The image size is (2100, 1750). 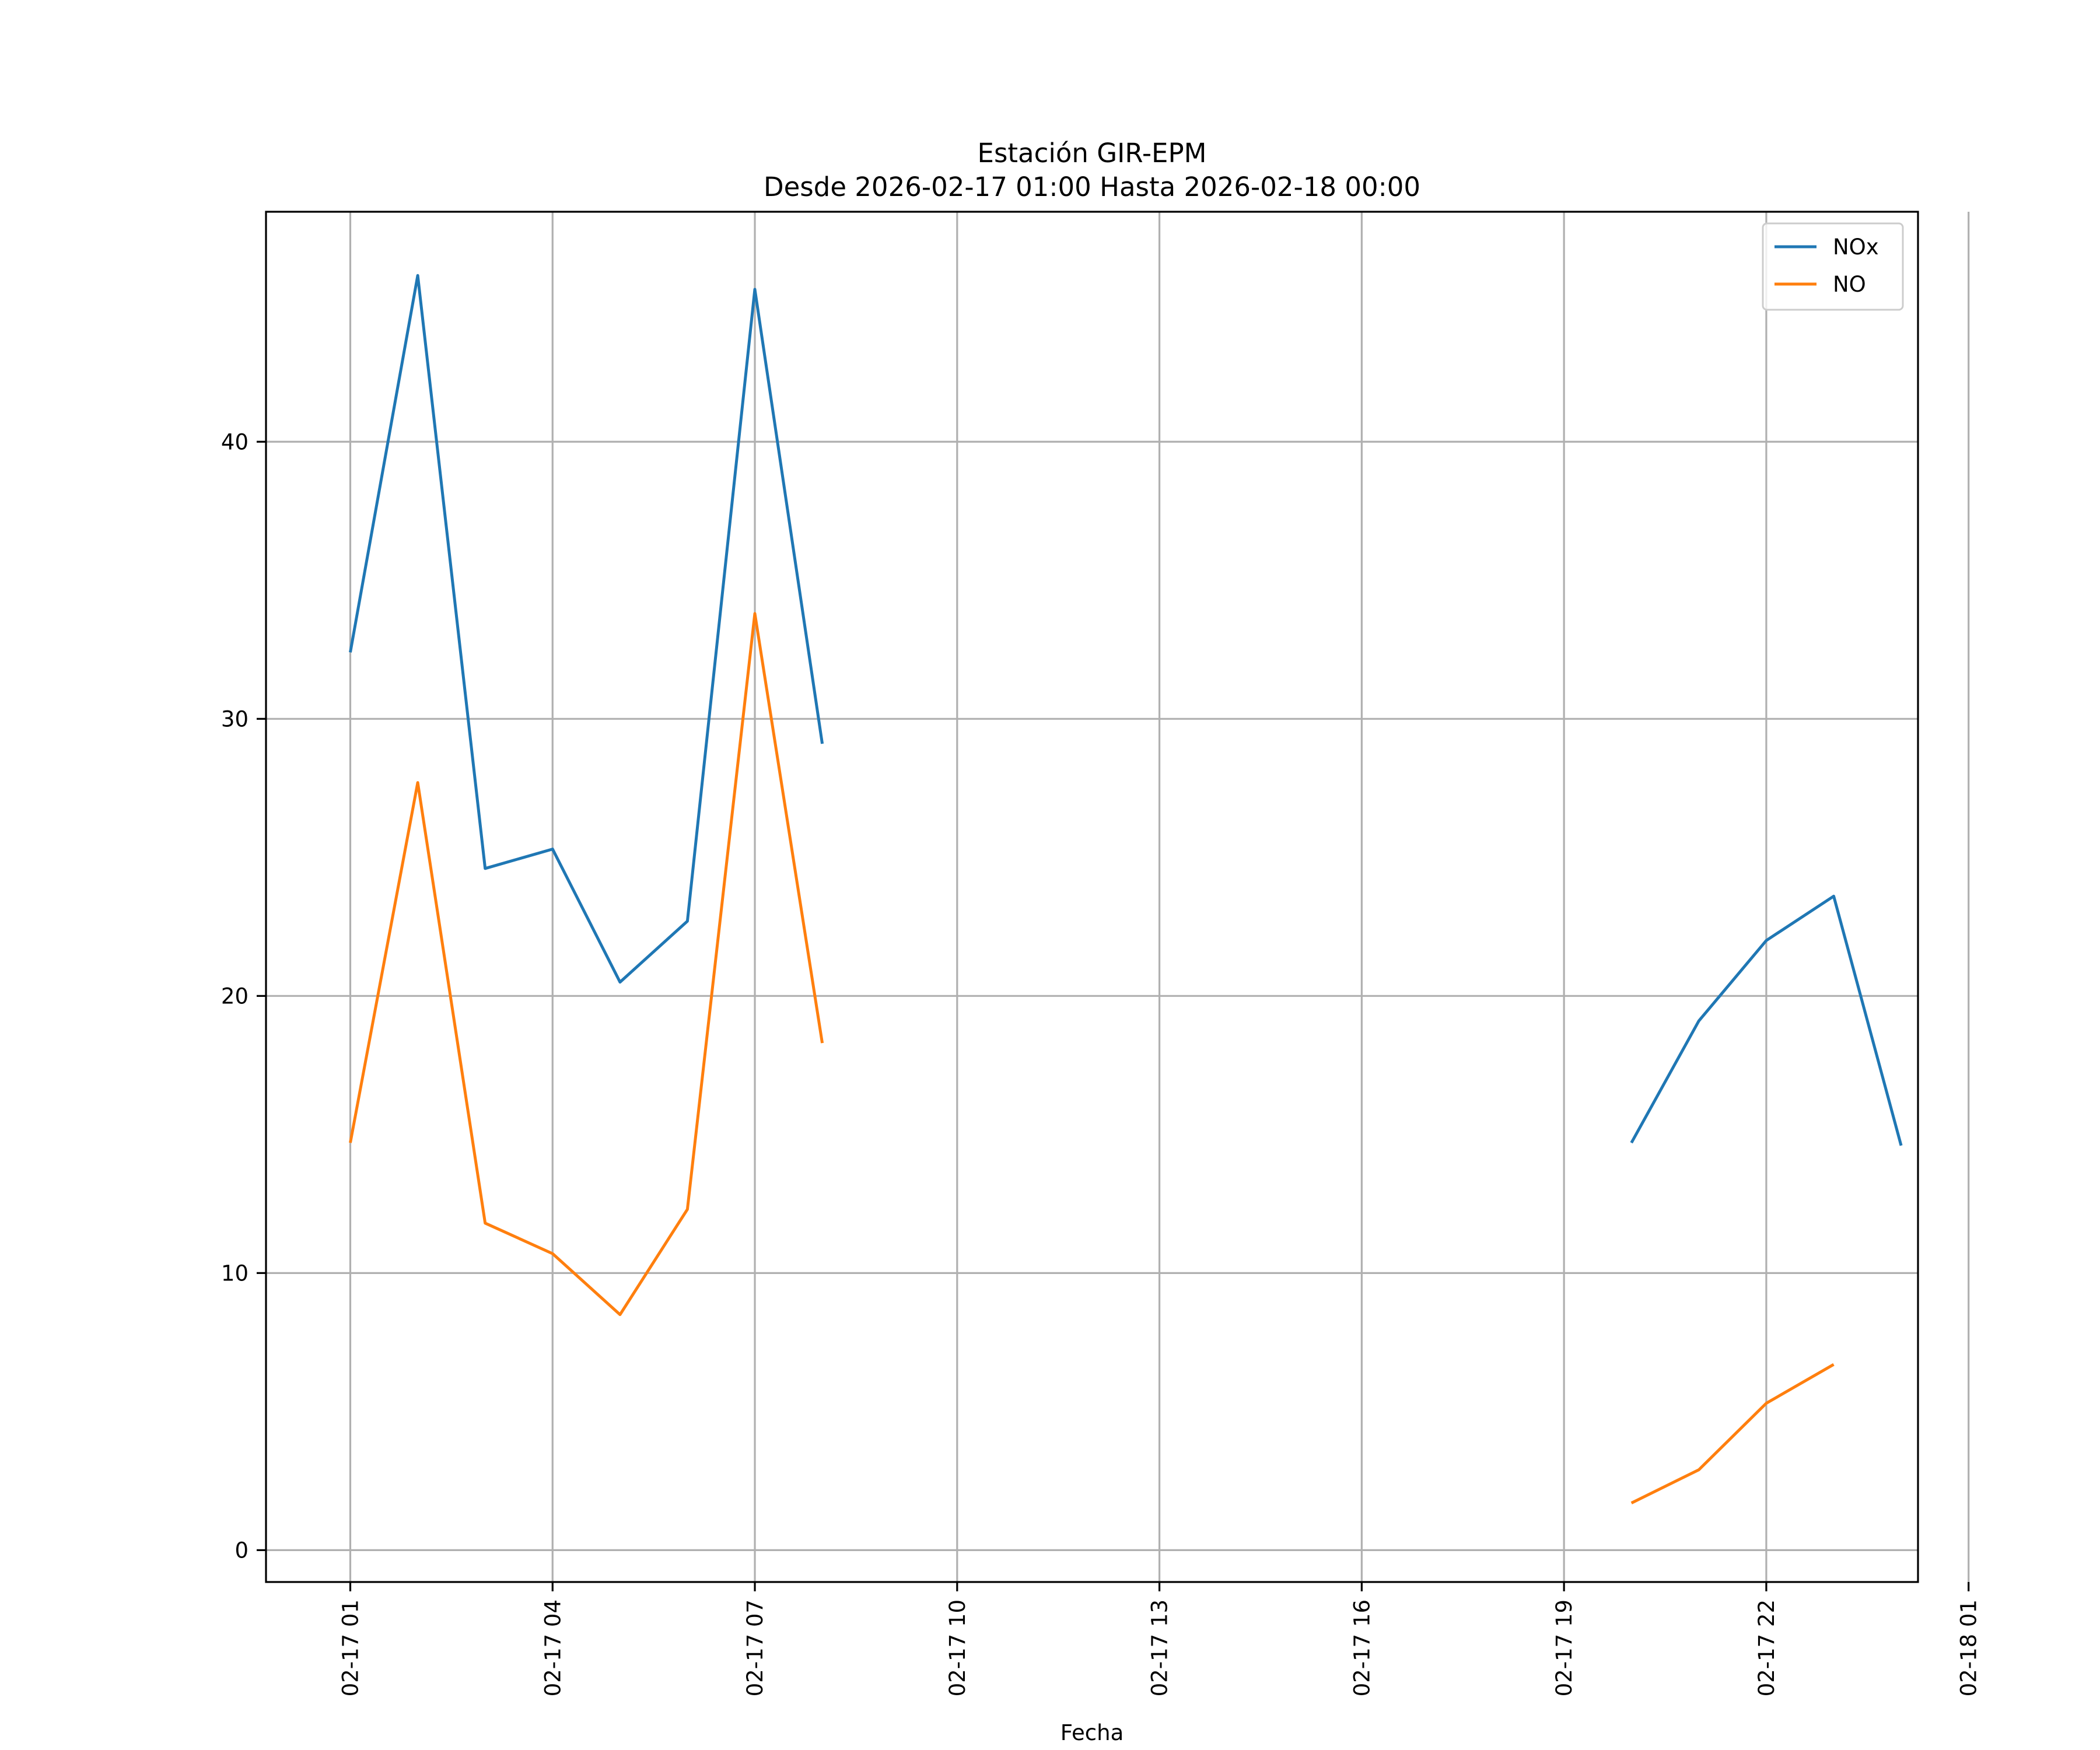 I want to click on chart-title: Estación GIR-EPM, so click(x=1092, y=153).